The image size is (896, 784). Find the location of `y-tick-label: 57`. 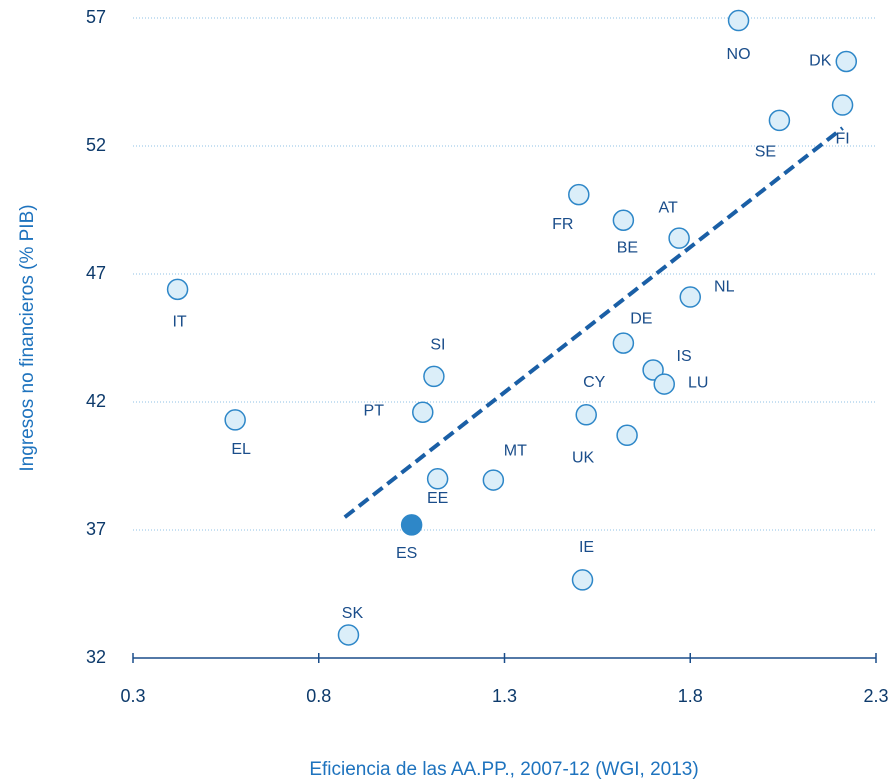

y-tick-label: 57 is located at coordinates (96, 17).